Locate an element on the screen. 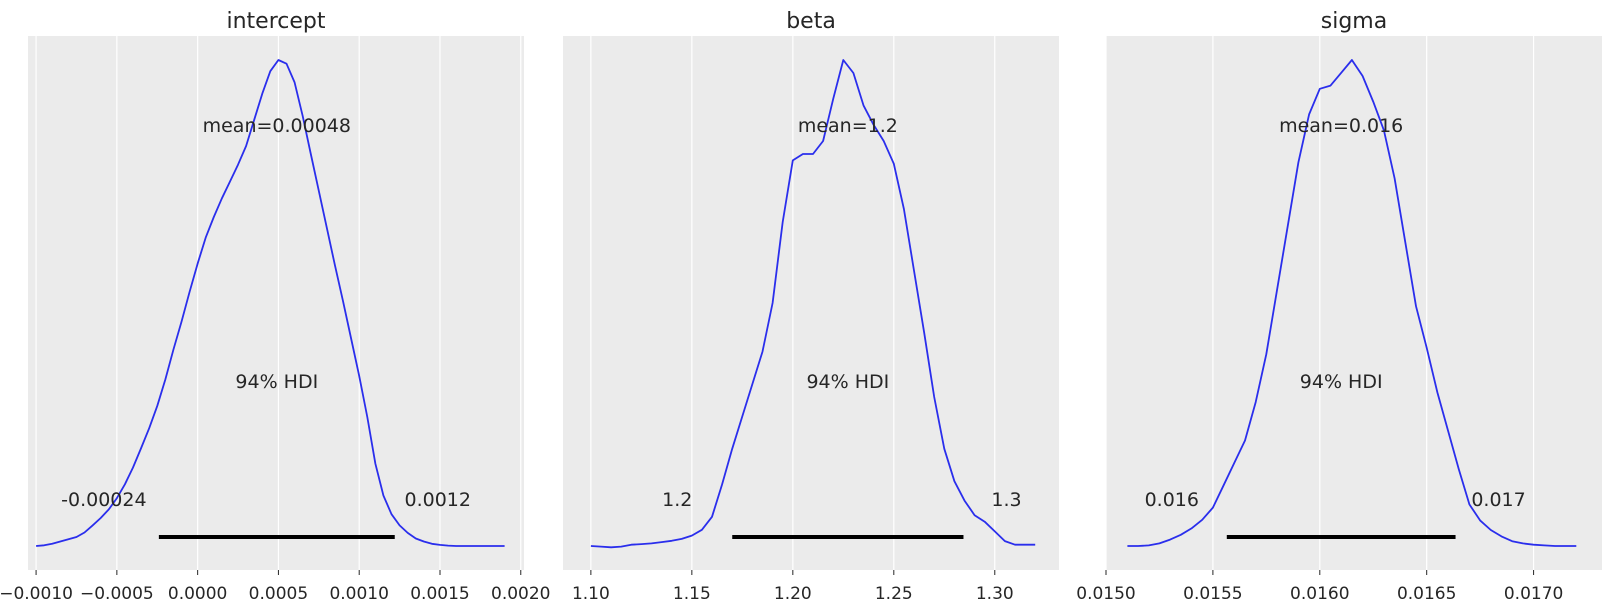  x-tick-label: 0.0155 is located at coordinates (1212, 594).